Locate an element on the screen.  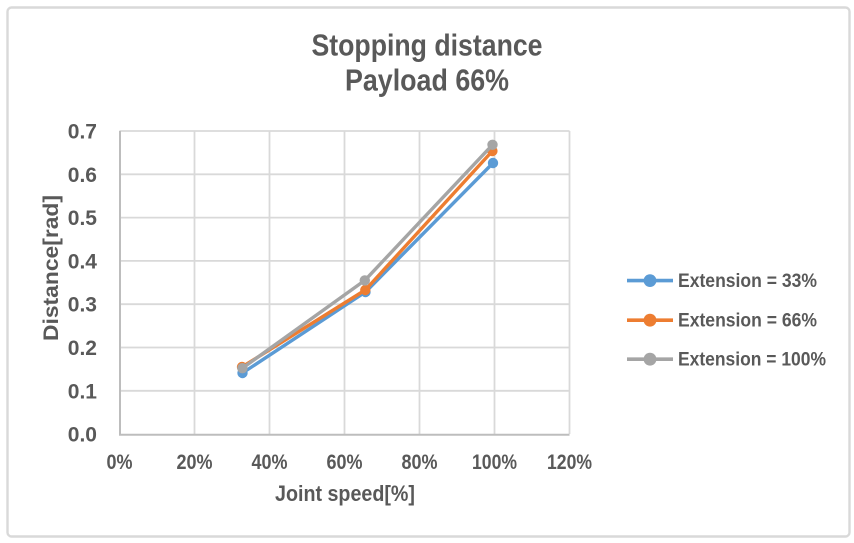
svg-text: 0.4 is located at coordinates (83, 261).